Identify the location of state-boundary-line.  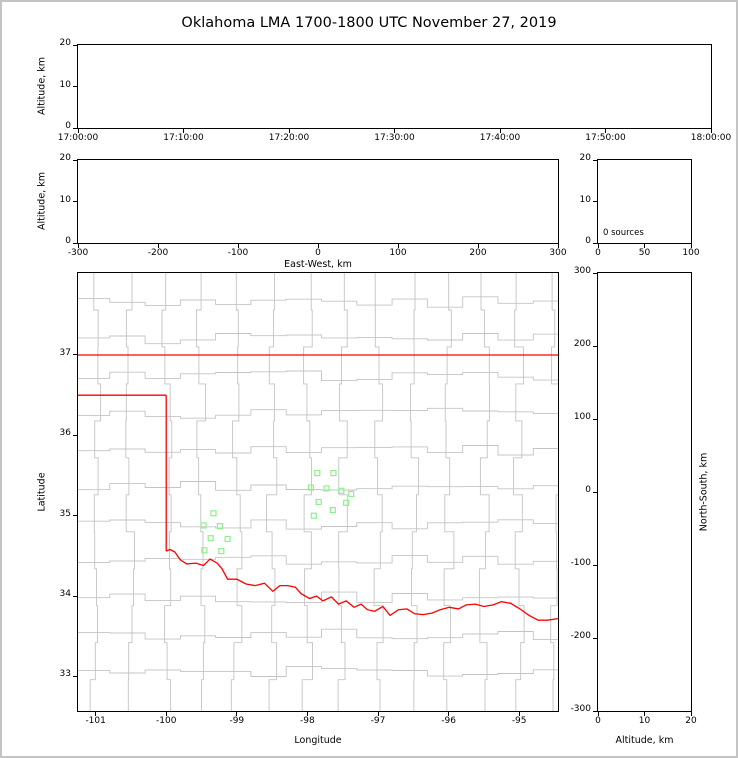
(361, 584).